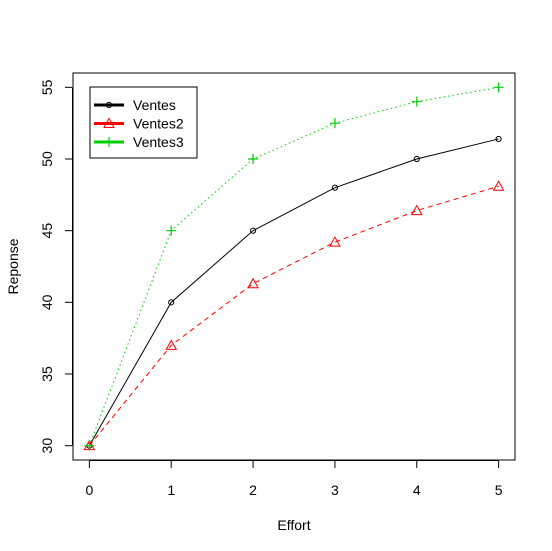 The width and height of the screenshot is (552, 551). Describe the element at coordinates (417, 490) in the screenshot. I see `x-tick-label: 4` at that location.